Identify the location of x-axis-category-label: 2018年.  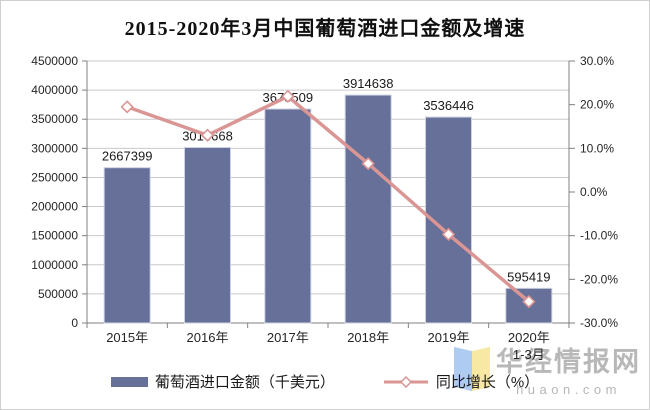
(368, 337).